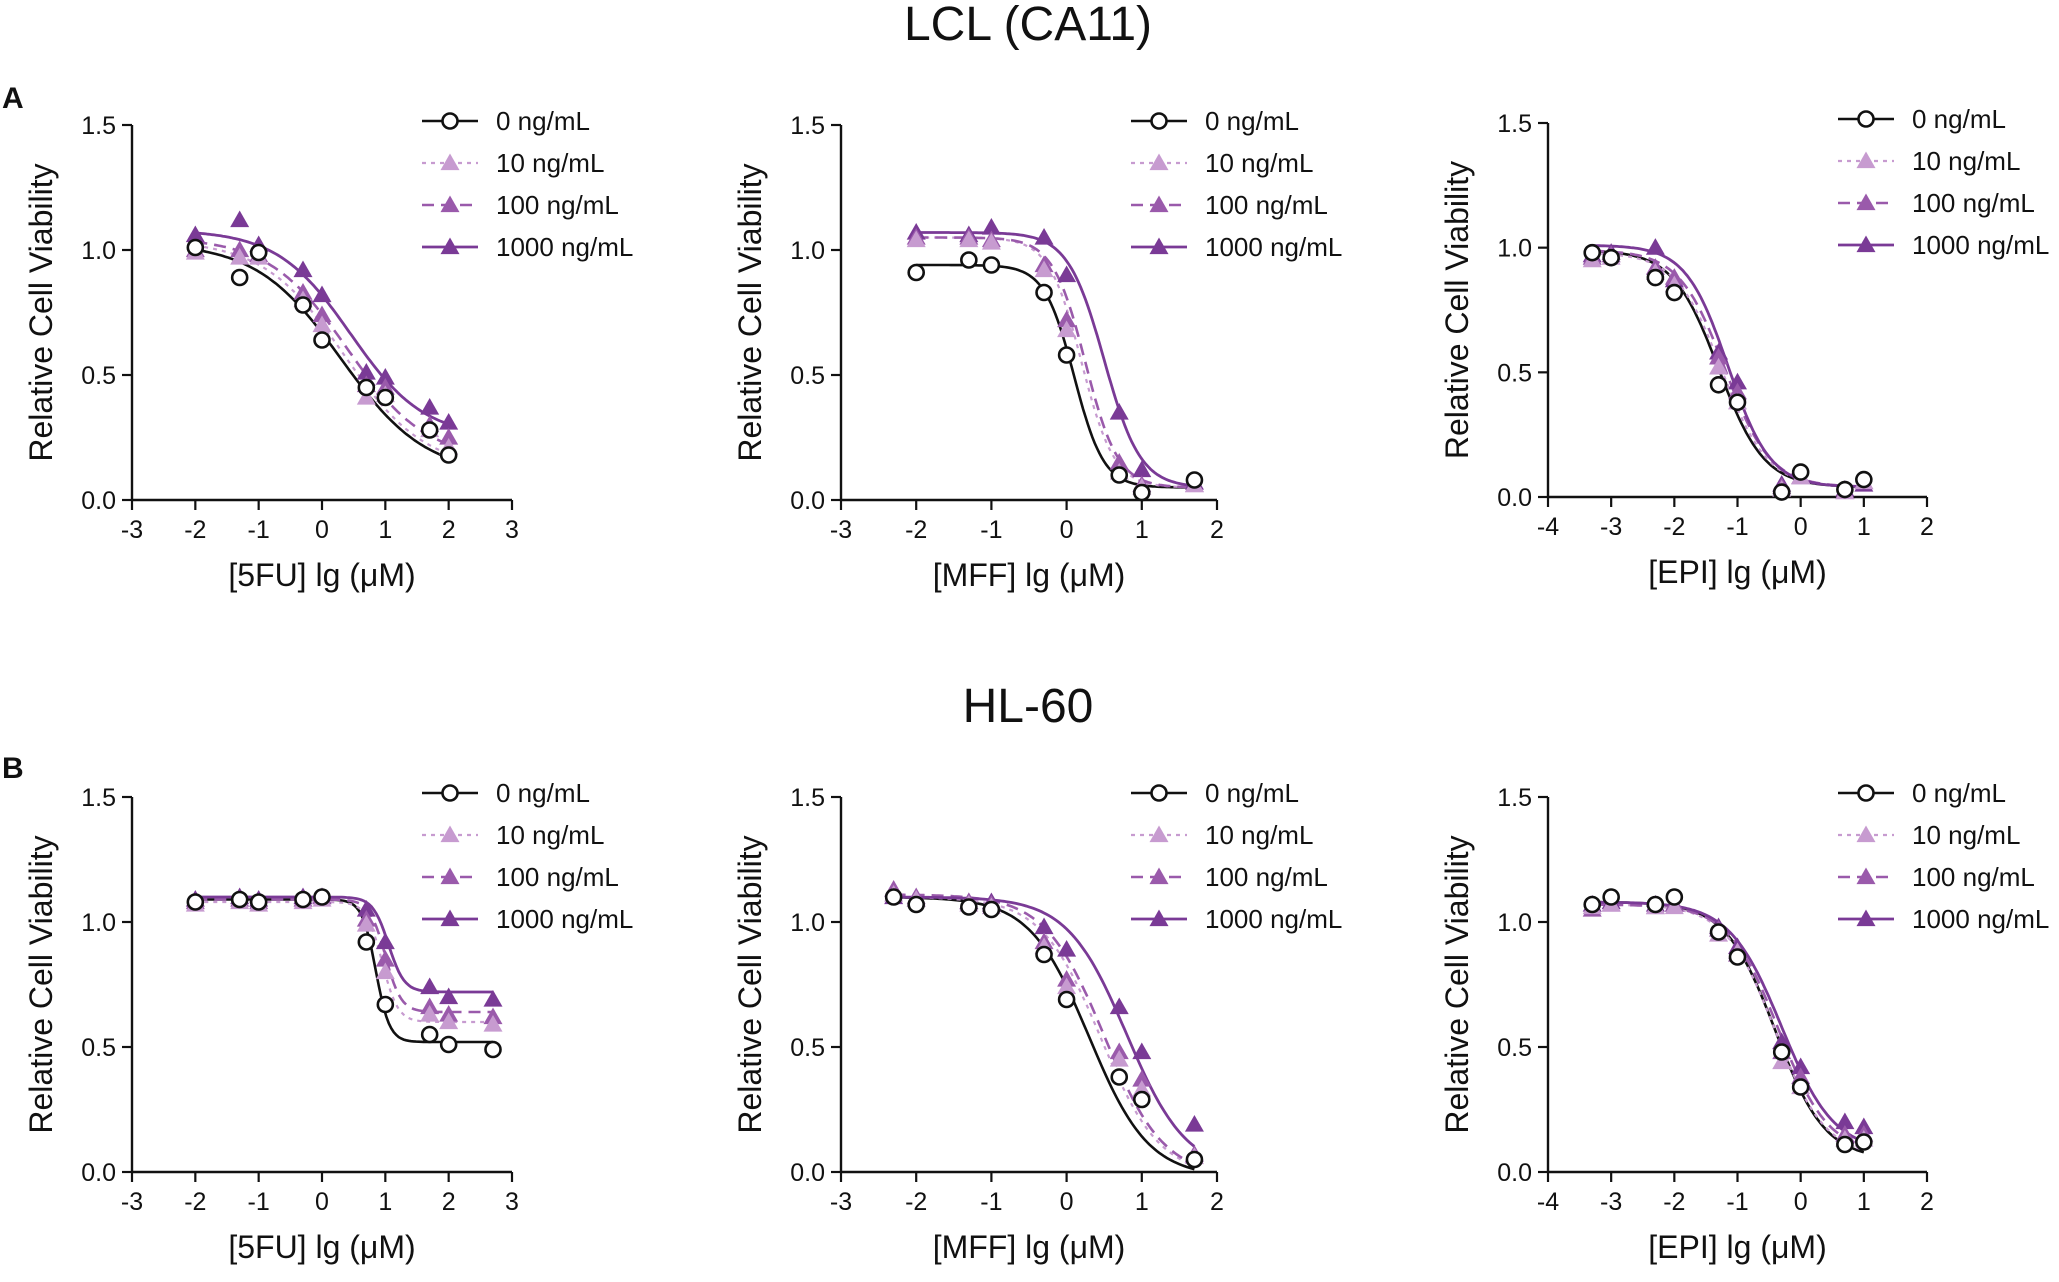  Describe the element at coordinates (98, 798) in the screenshot. I see `y-tick-label: 1.5` at that location.